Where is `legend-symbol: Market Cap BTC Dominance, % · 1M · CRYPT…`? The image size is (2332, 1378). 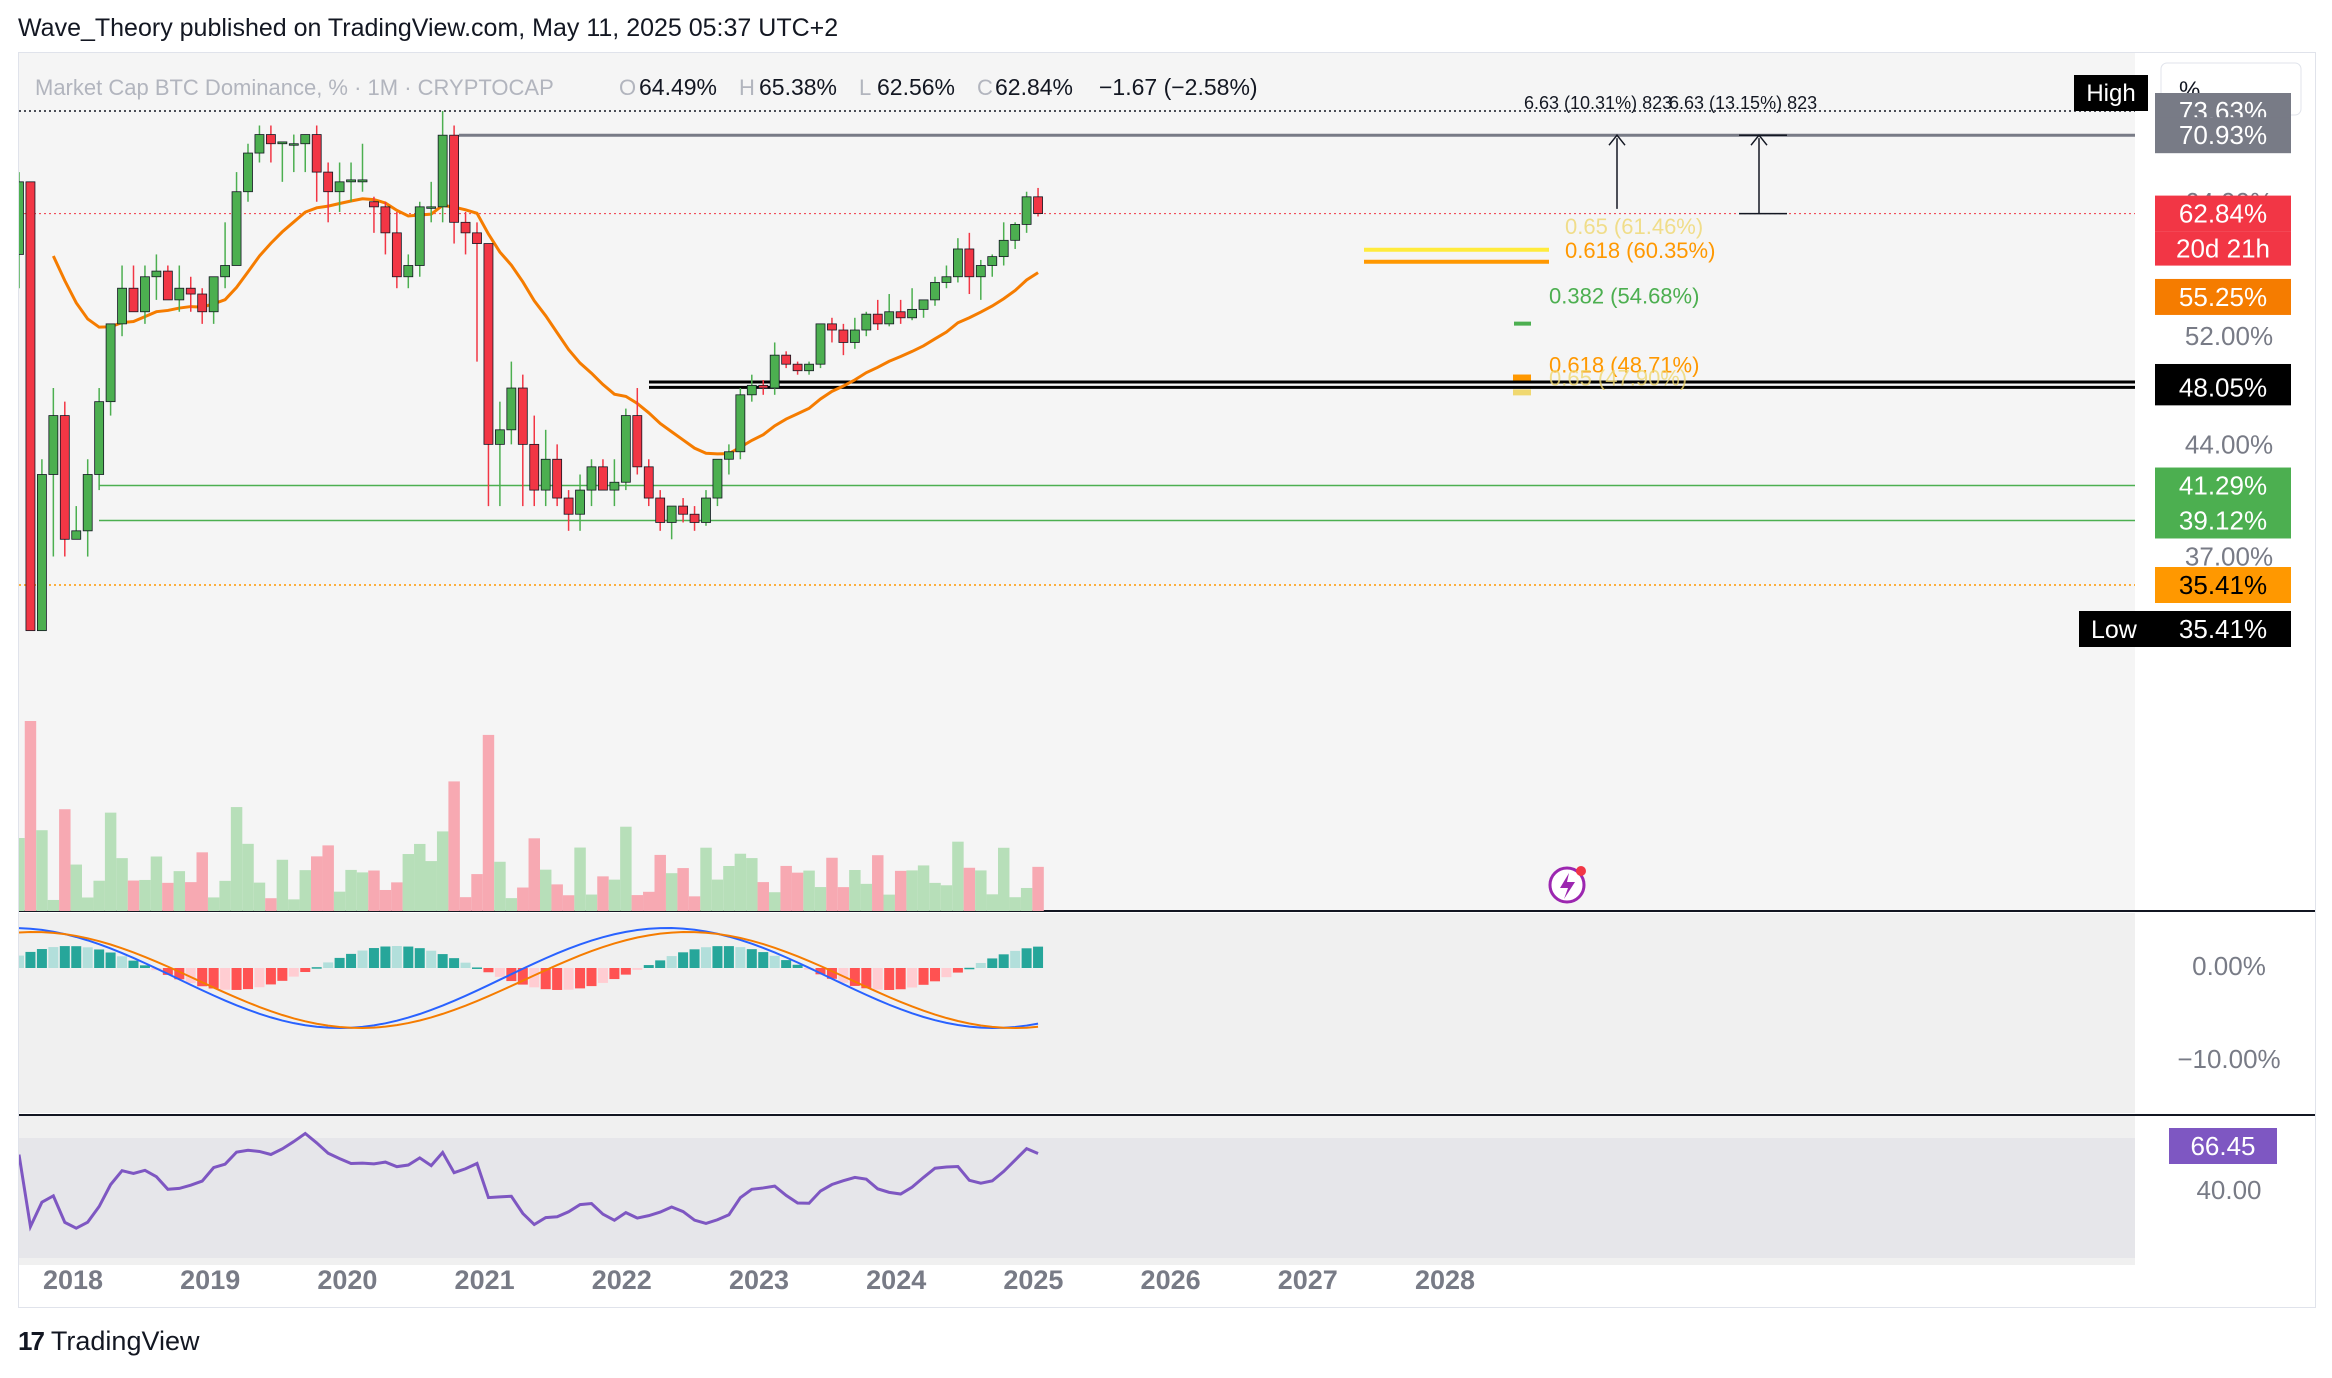
legend-symbol: Market Cap BTC Dominance, % · 1M · CRYPT… is located at coordinates (294, 87).